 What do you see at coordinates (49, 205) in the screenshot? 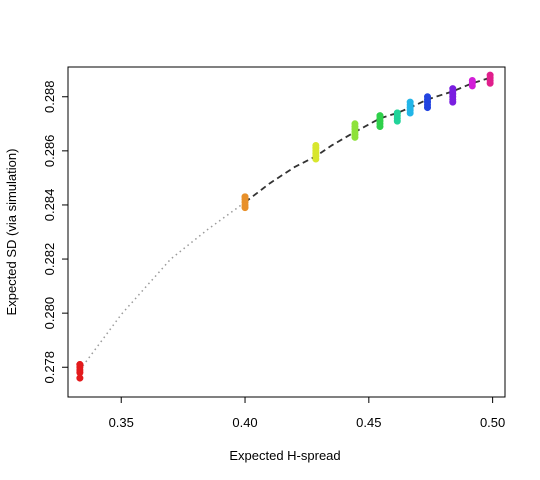
I see `y-tick-label: 0.284` at bounding box center [49, 205].